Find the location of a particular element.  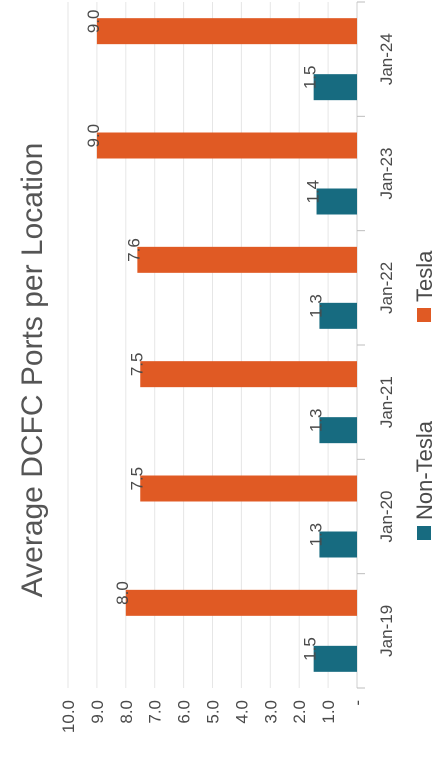

value-tick-labels: - 1.0 2.0 3.0 4.0 5.0 6.0 7.0 8.0 9.0 10.0 is located at coordinates (213, 716).